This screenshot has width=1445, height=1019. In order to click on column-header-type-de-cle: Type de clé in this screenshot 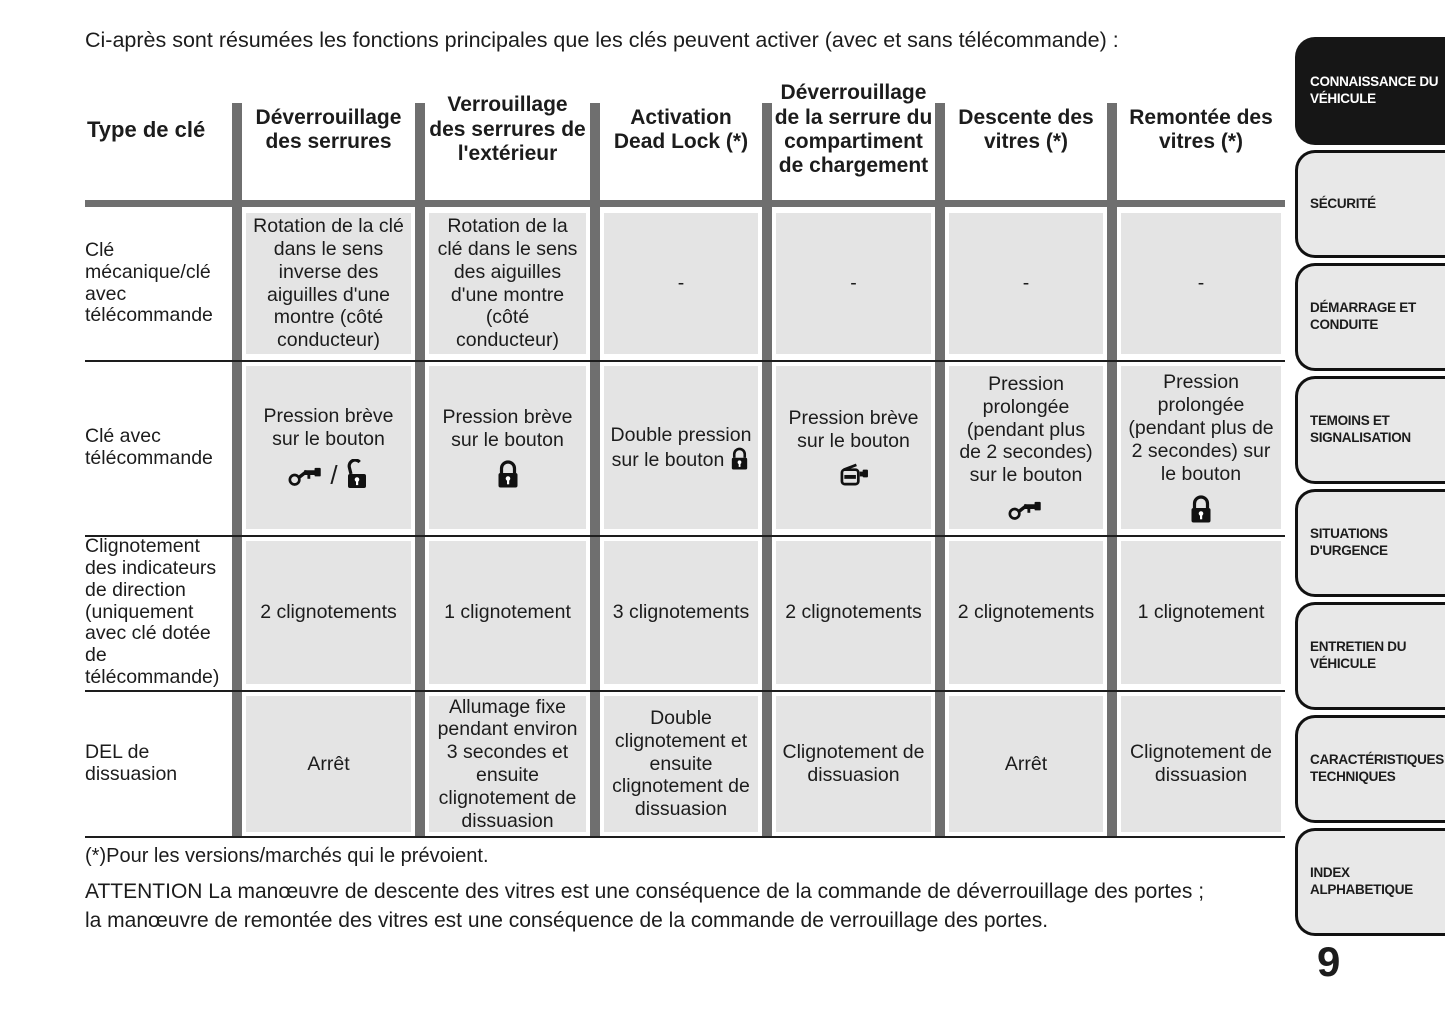, I will do `click(146, 130)`.